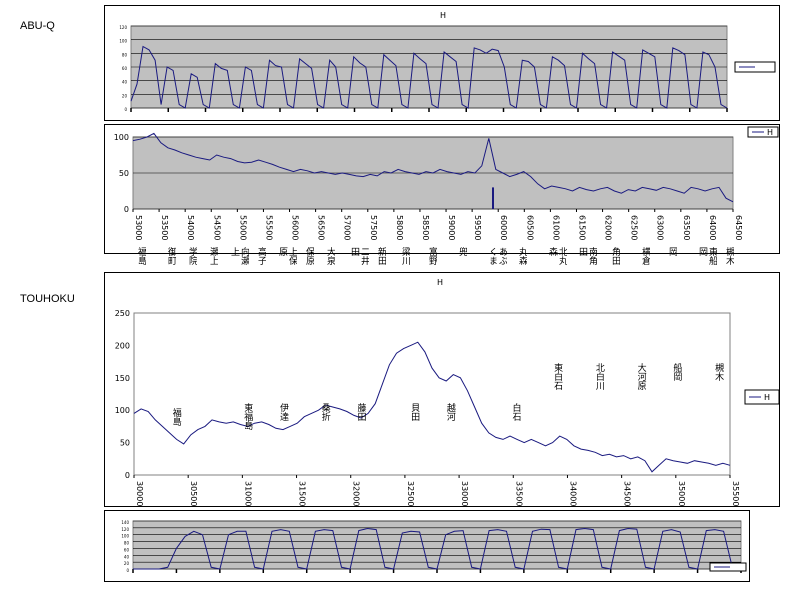 This screenshot has height=600, width=800. I want to click on station-label: 横倉, so click(645, 256).